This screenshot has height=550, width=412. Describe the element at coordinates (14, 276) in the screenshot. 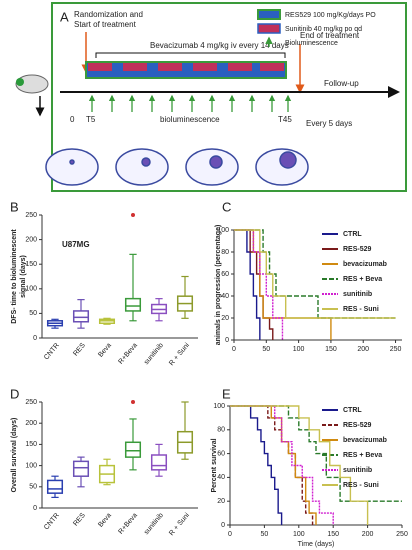

I see `y-axis-label: DFS- time to bioluminescent` at that location.